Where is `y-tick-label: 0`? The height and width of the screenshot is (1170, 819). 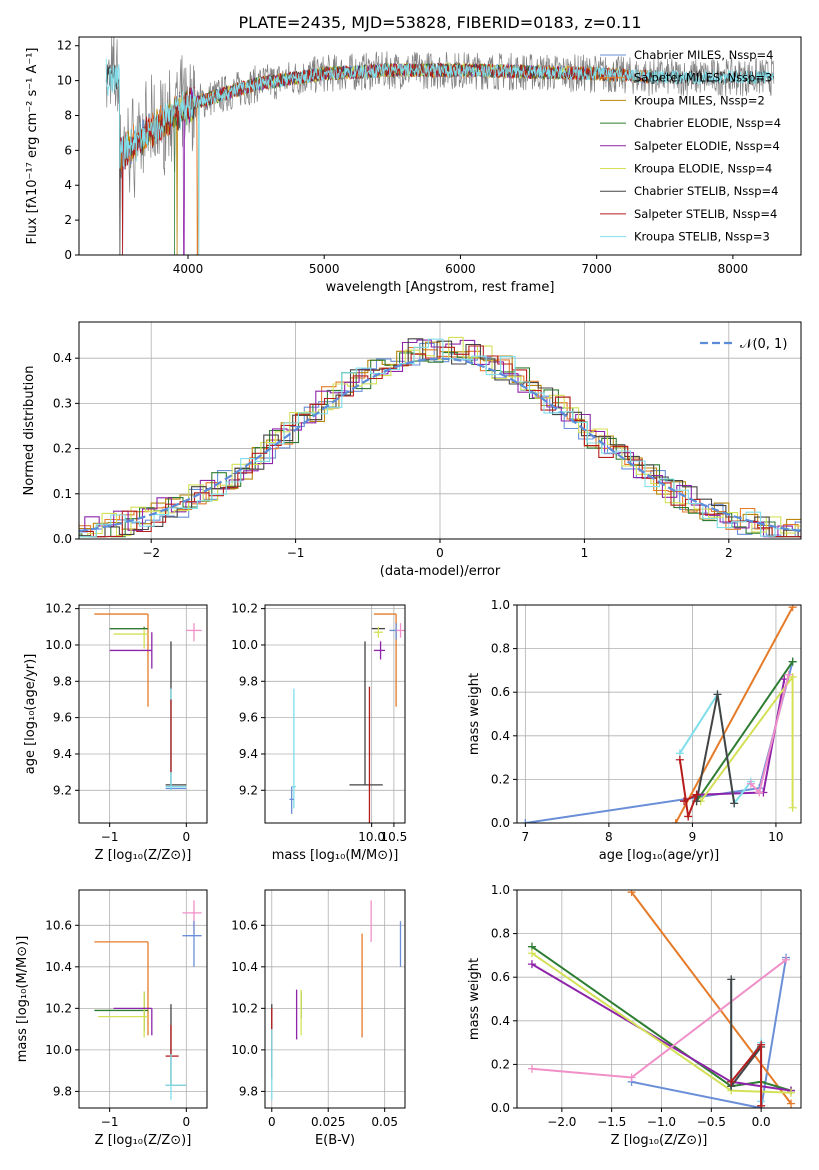 y-tick-label: 0 is located at coordinates (68, 255).